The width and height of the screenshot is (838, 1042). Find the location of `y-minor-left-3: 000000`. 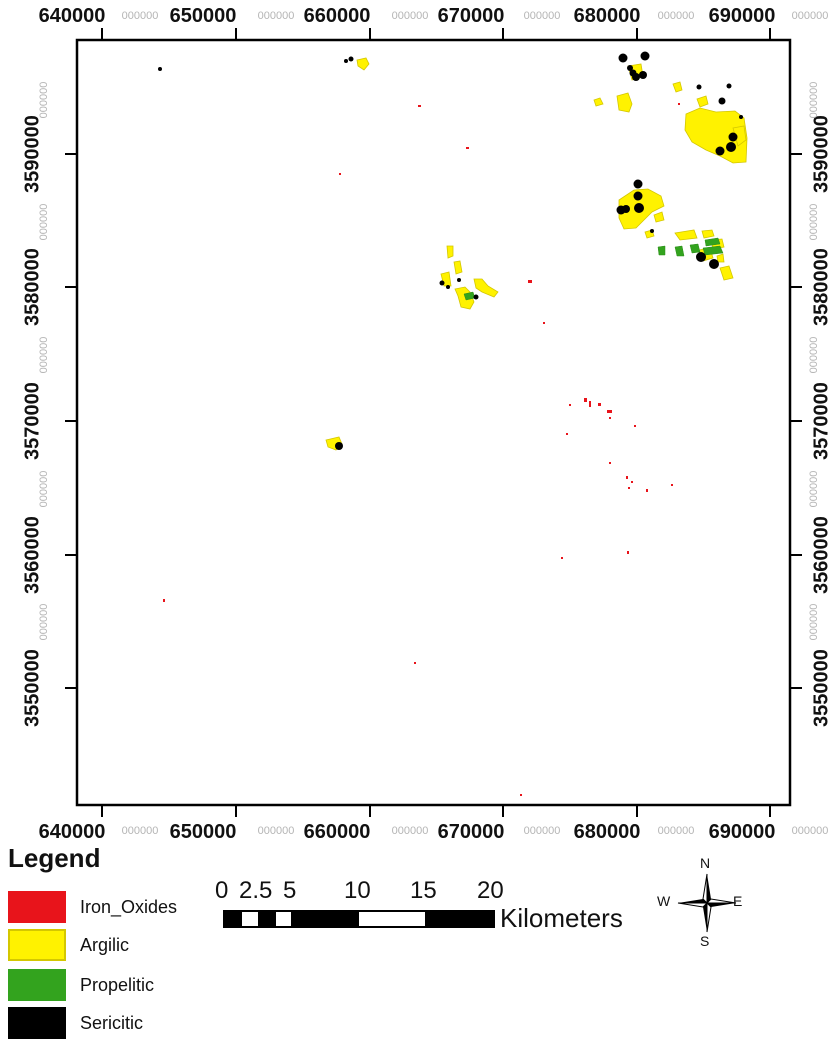

y-minor-left-3: 000000 is located at coordinates (44, 489).